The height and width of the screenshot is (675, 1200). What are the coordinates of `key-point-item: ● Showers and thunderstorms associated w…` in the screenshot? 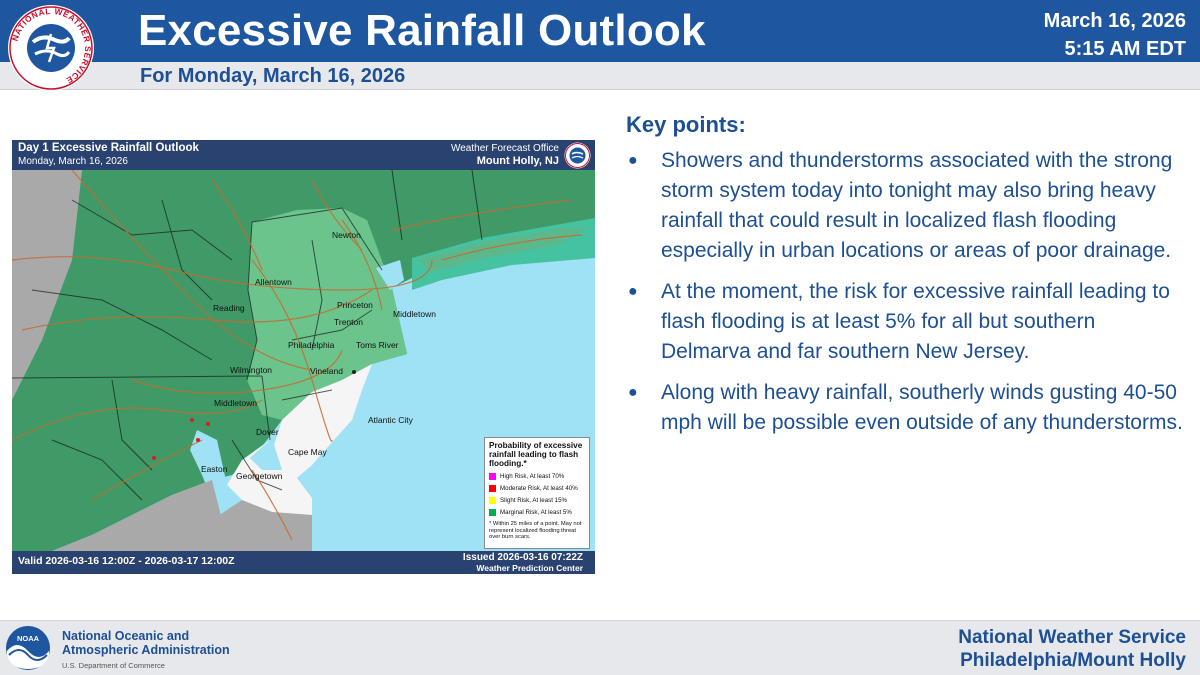 It's located at (906, 206).